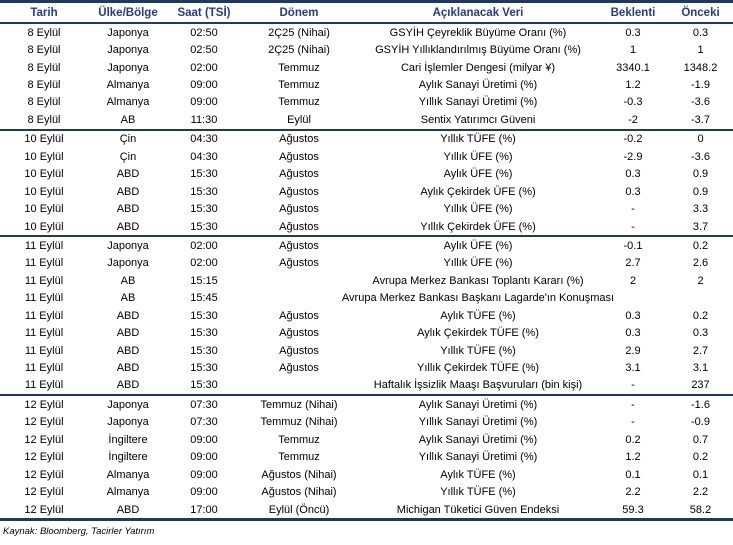 The image size is (733, 545). What do you see at coordinates (700, 439) in the screenshot?
I see `cell-previous: 0.7` at bounding box center [700, 439].